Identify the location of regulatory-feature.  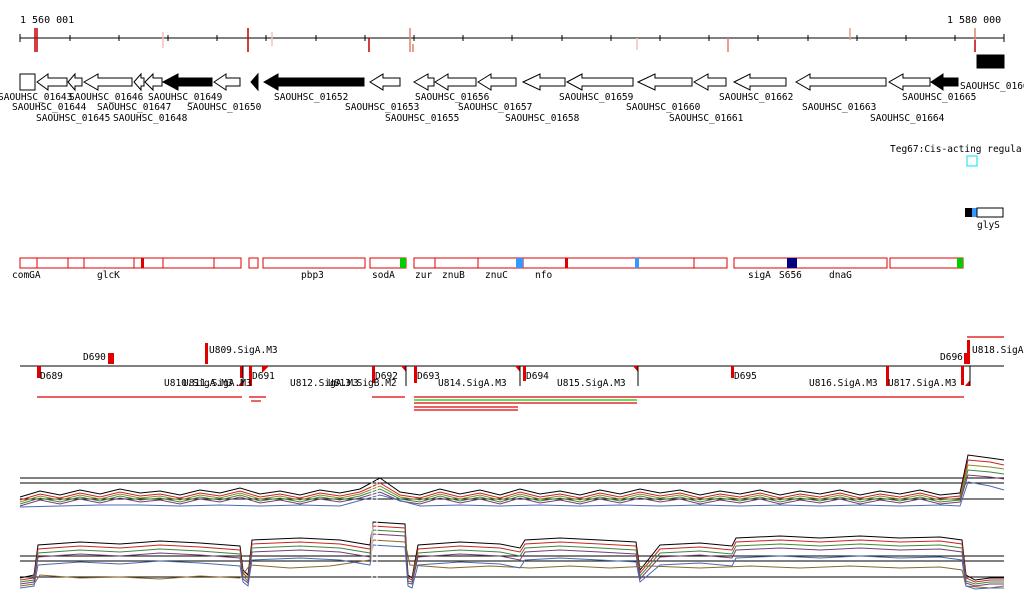
(972, 161).